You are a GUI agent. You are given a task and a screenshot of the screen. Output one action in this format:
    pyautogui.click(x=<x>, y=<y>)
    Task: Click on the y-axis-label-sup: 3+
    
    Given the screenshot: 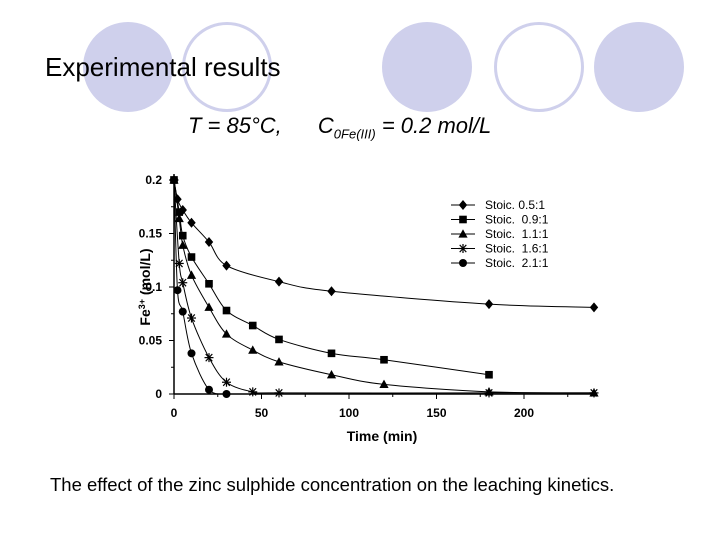 What is the action you would take?
    pyautogui.click(x=142, y=304)
    